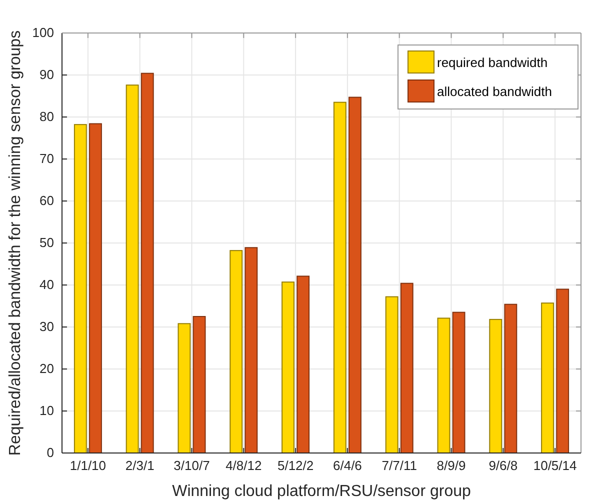 The width and height of the screenshot is (590, 504). What do you see at coordinates (47, 242) in the screenshot?
I see `y-tick-label: 50` at bounding box center [47, 242].